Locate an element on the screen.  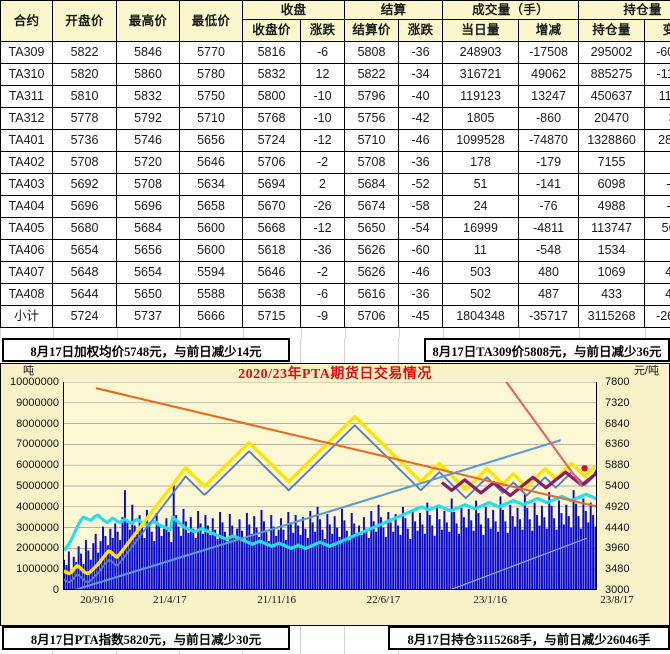
cell-oi: 1534 is located at coordinates (612, 251).